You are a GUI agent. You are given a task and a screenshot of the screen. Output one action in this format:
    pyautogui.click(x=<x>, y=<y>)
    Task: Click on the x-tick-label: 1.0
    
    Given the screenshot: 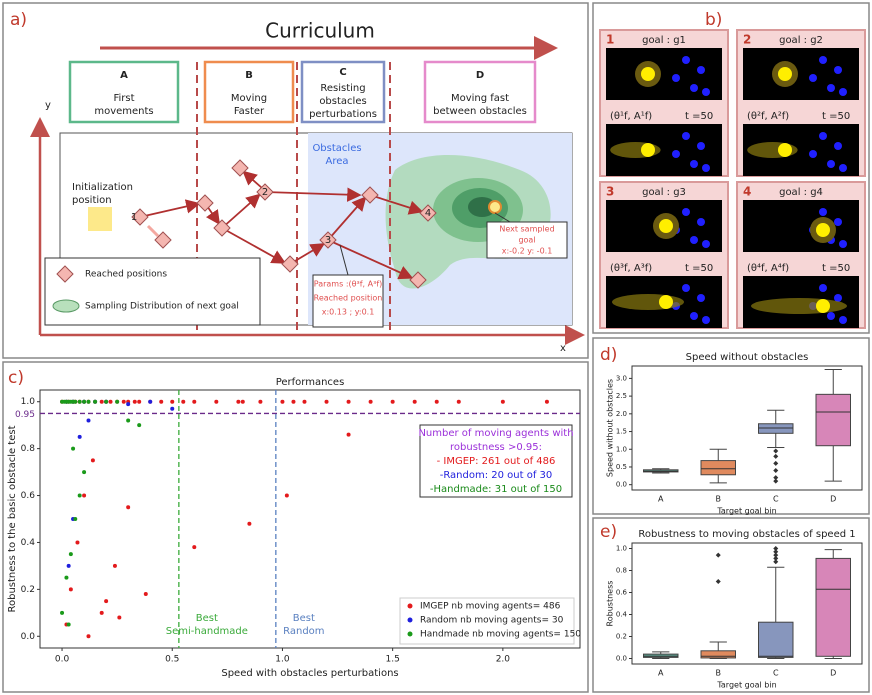 What is the action you would take?
    pyautogui.click(x=282, y=660)
    